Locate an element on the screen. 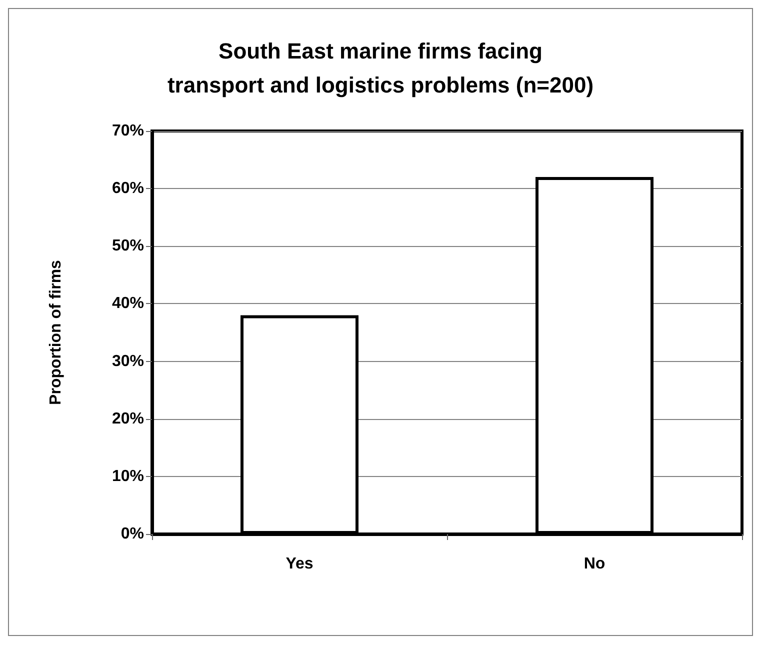 This screenshot has width=763, height=646. y-tick-label: 60% is located at coordinates (128, 189).